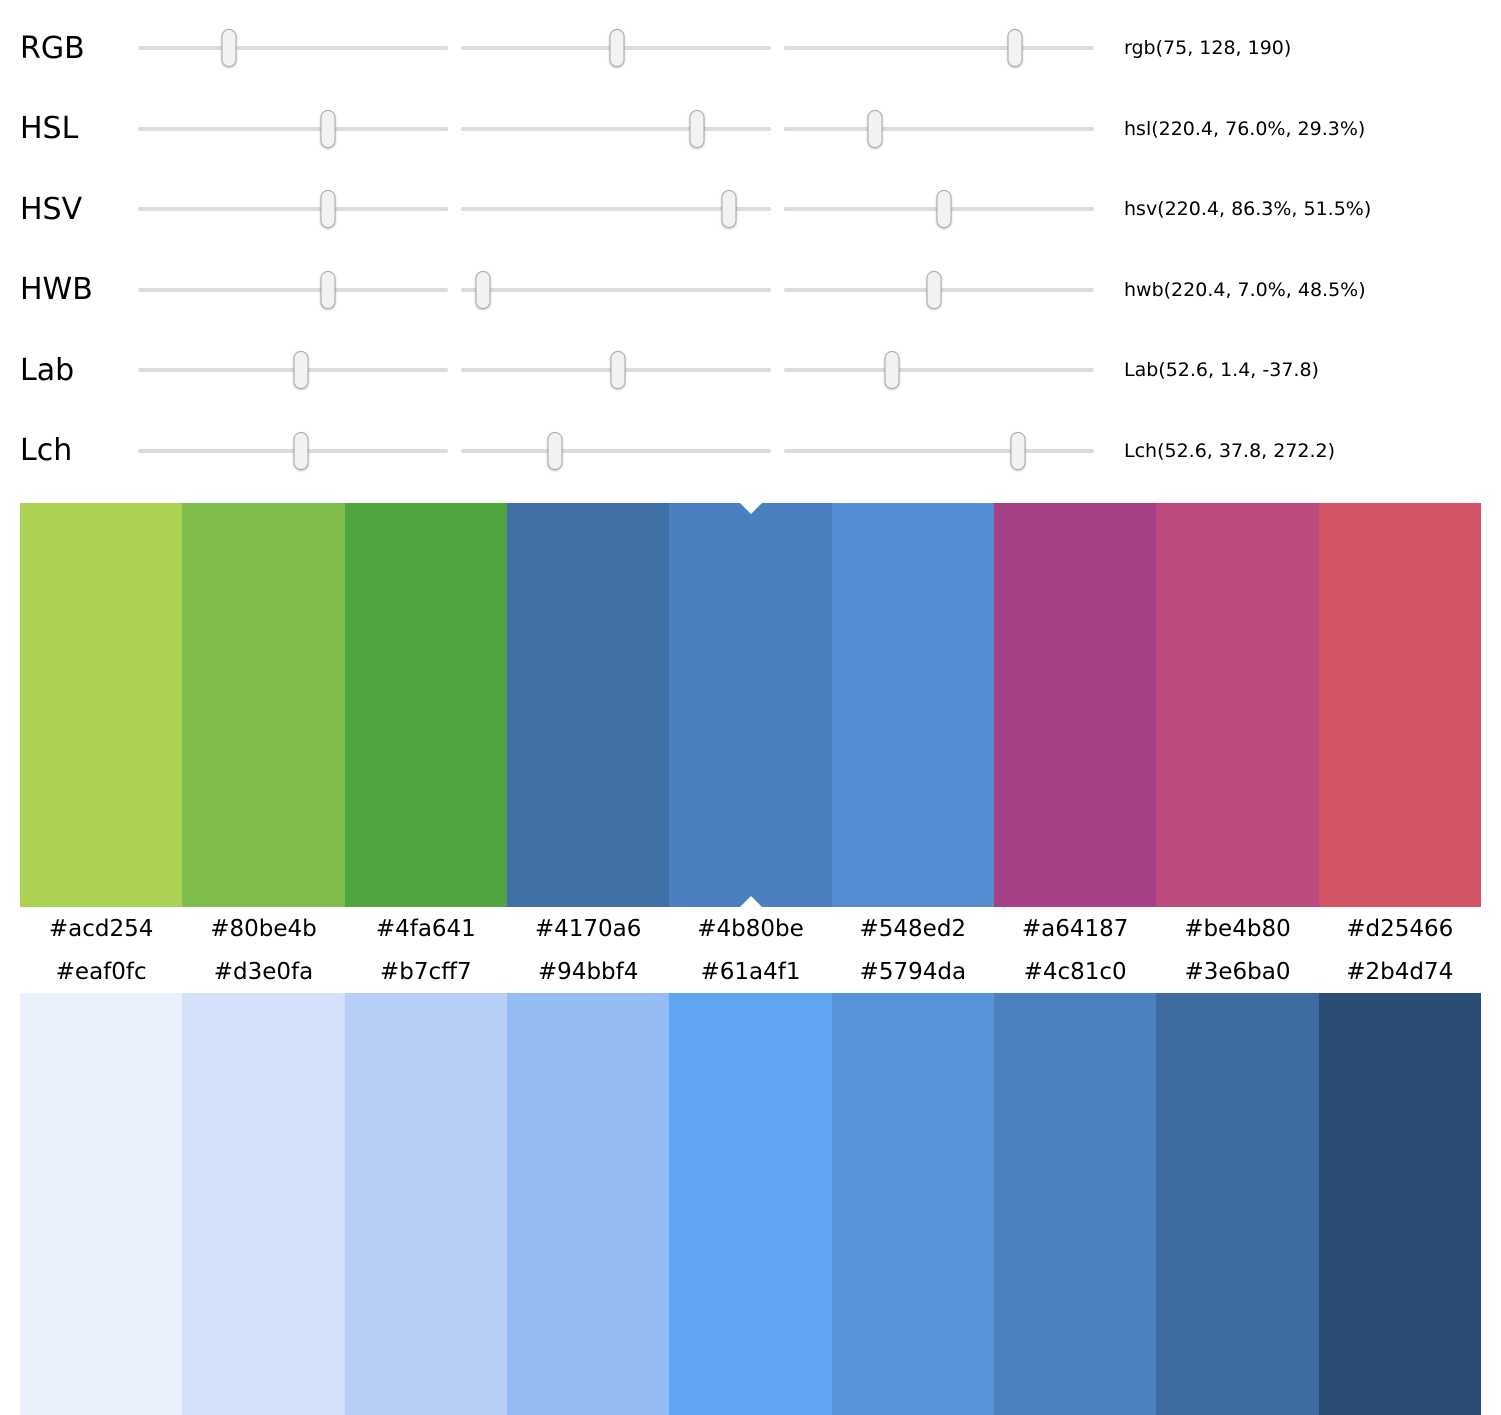 The width and height of the screenshot is (1501, 1415). What do you see at coordinates (52, 48) in the screenshot?
I see `picker-label-rgb: RGB` at bounding box center [52, 48].